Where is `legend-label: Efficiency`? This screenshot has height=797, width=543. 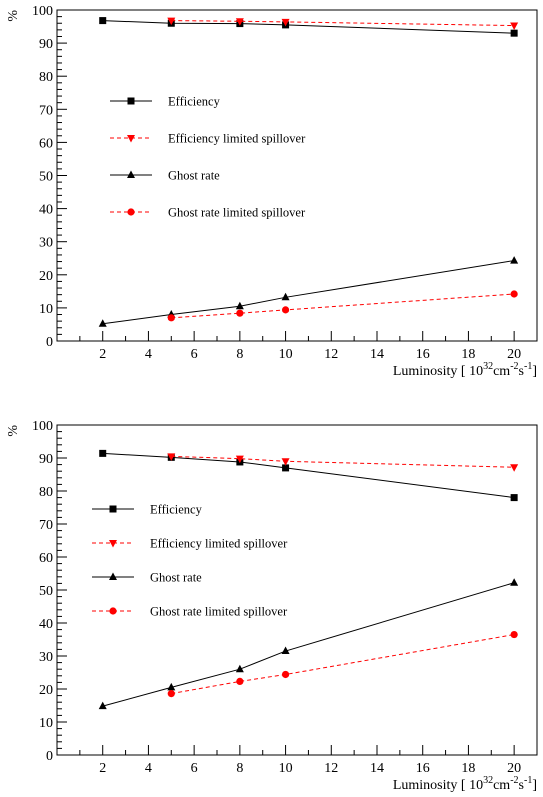 legend-label: Efficiency is located at coordinates (176, 510).